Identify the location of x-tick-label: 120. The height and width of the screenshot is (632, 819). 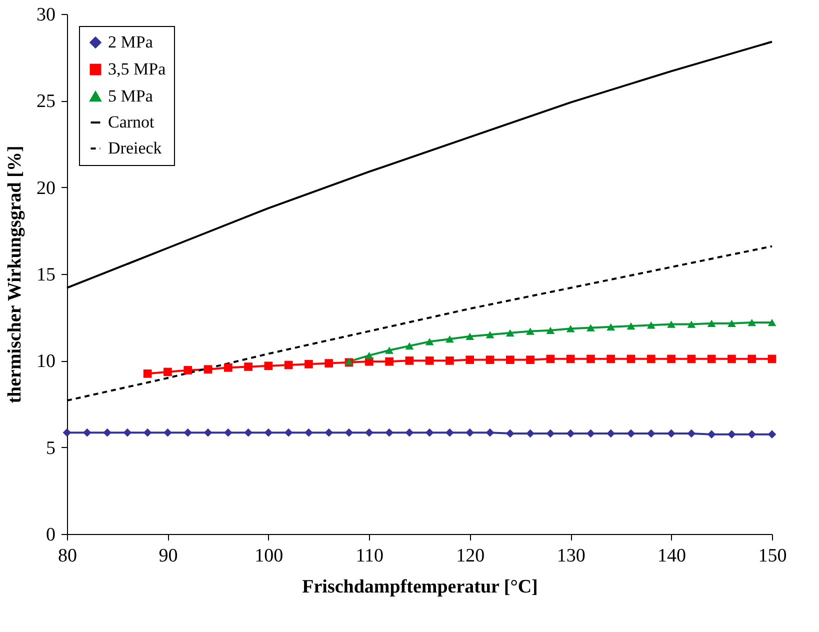
(470, 556).